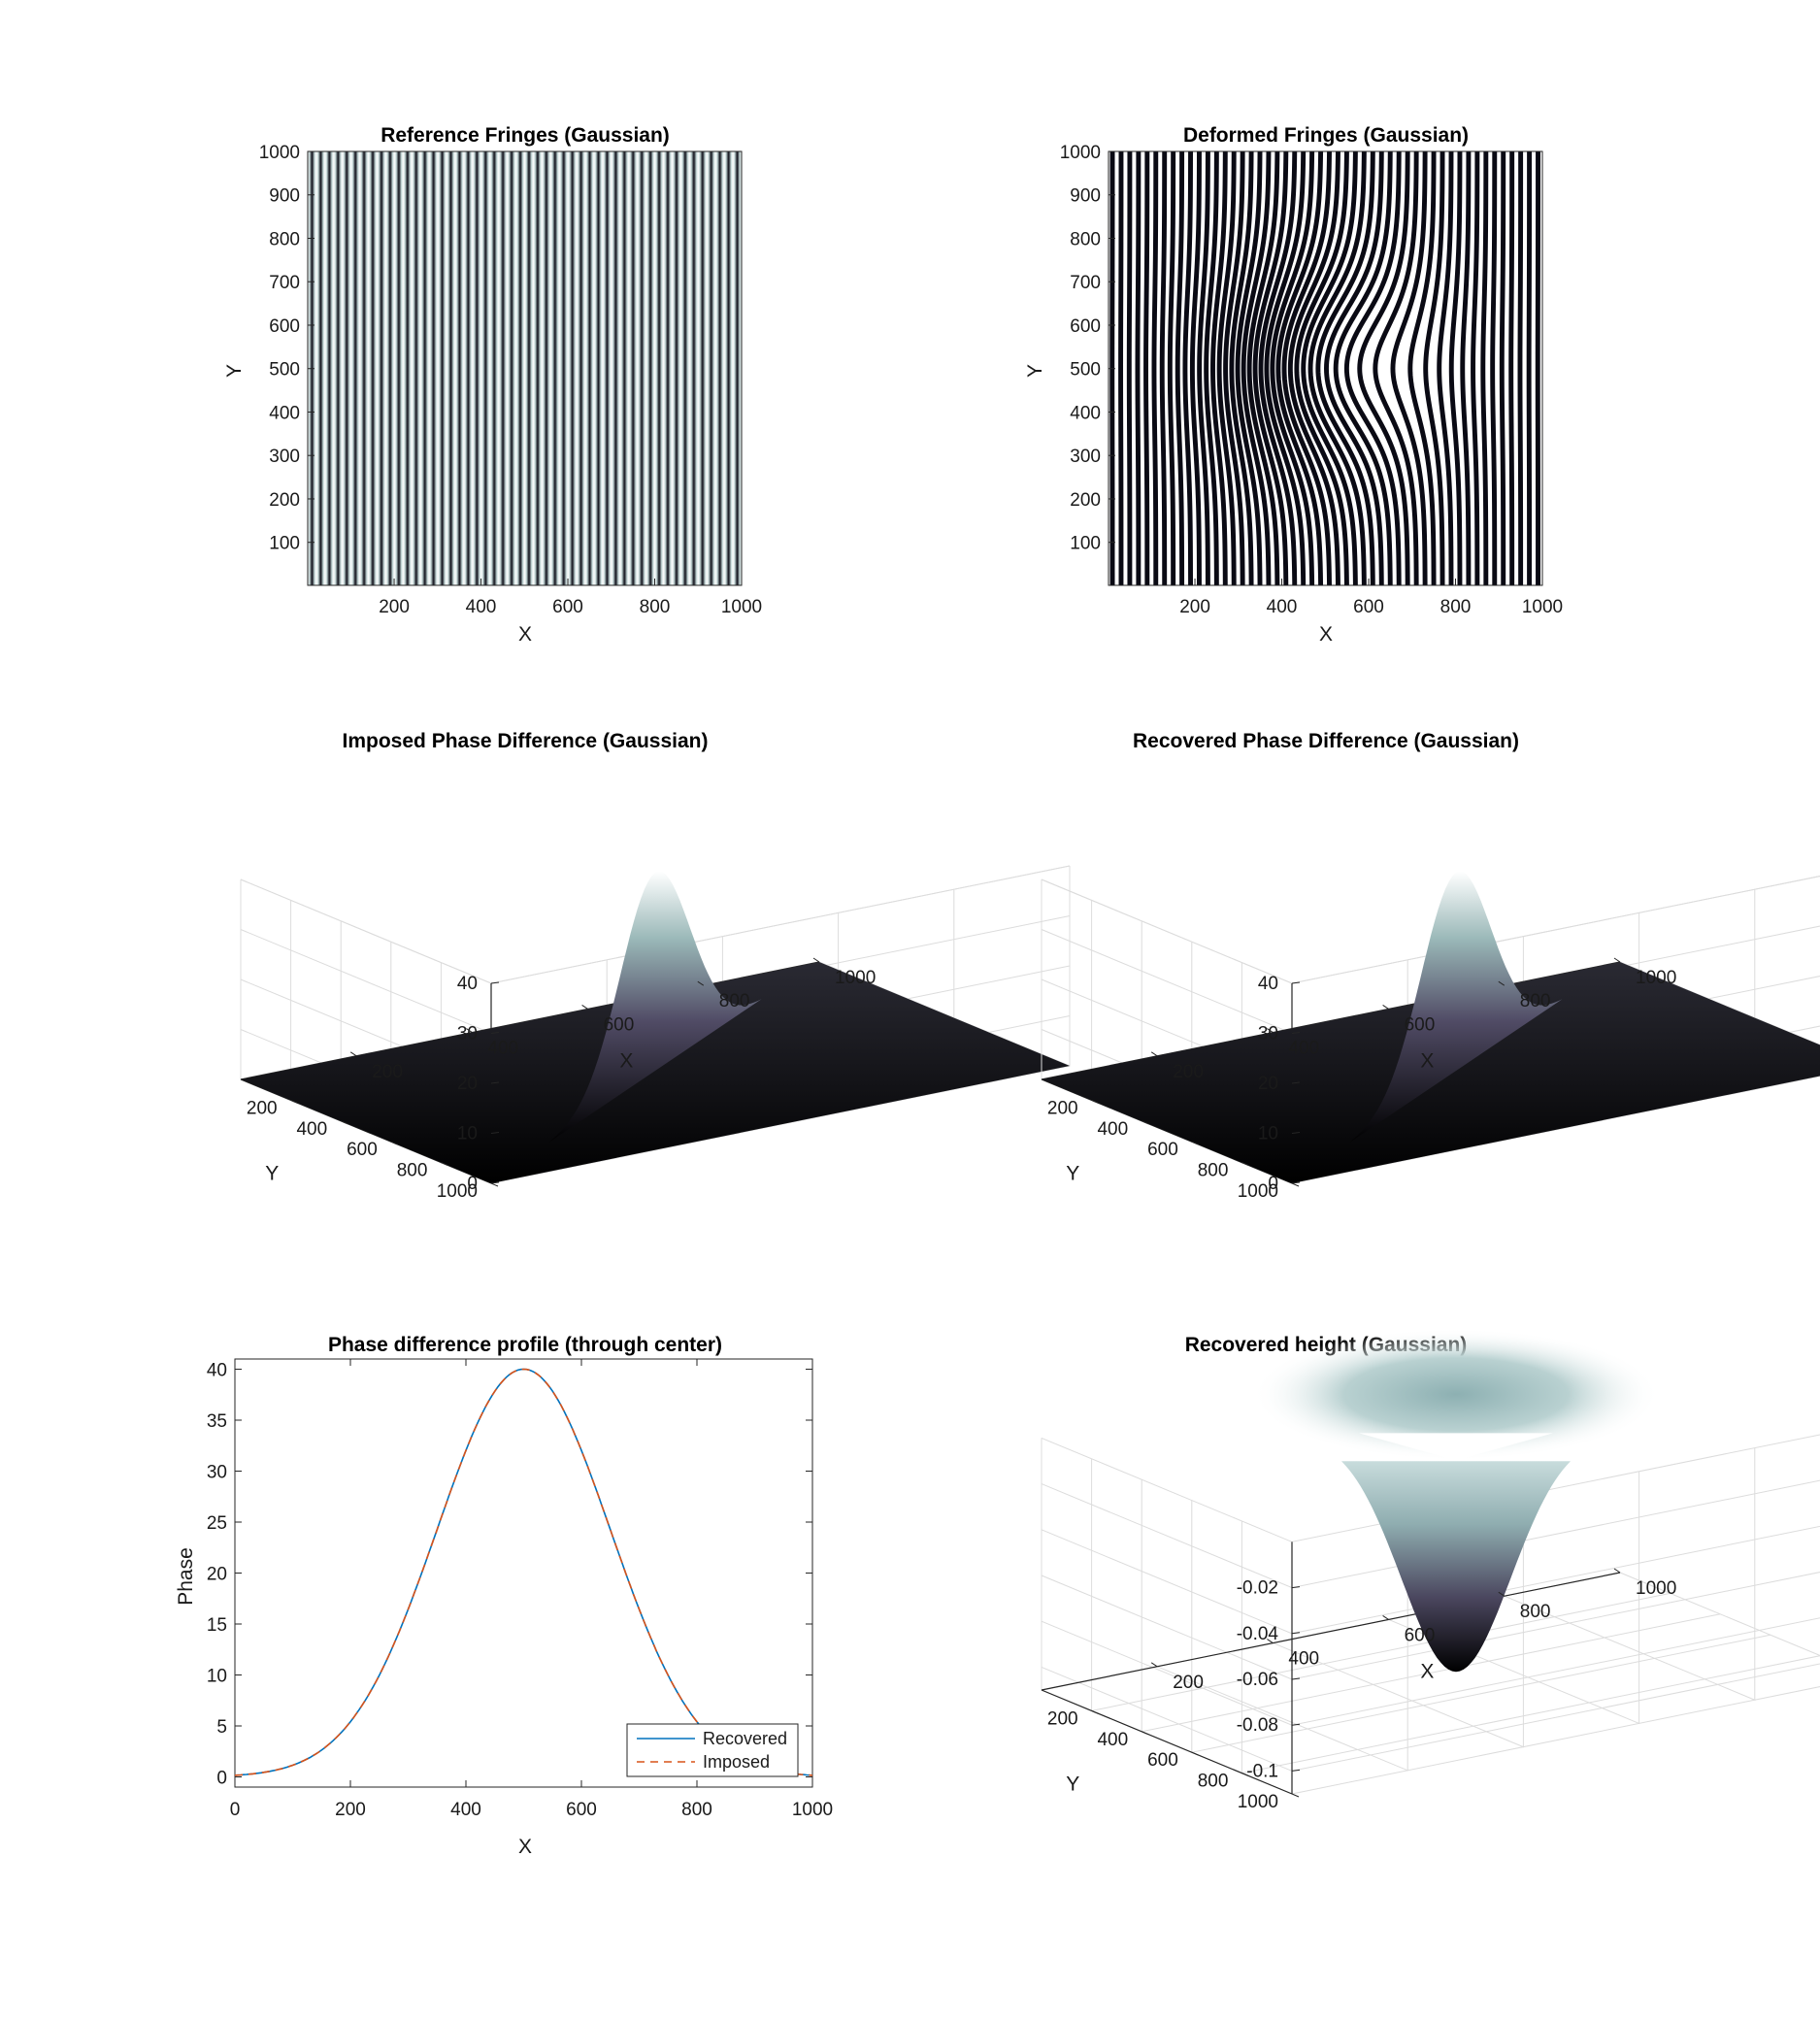 The image size is (1820, 2022). Describe the element at coordinates (526, 741) in the screenshot. I see `chart-title: Imposed Phase Difference (Gaussian)` at that location.